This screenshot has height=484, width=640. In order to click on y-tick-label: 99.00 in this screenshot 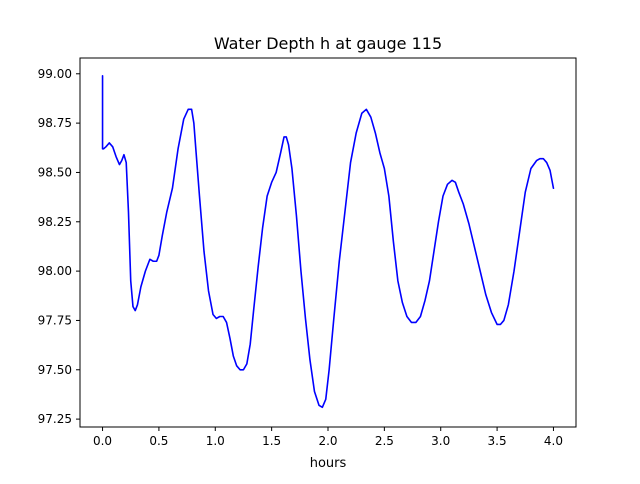, I will do `click(55, 74)`.